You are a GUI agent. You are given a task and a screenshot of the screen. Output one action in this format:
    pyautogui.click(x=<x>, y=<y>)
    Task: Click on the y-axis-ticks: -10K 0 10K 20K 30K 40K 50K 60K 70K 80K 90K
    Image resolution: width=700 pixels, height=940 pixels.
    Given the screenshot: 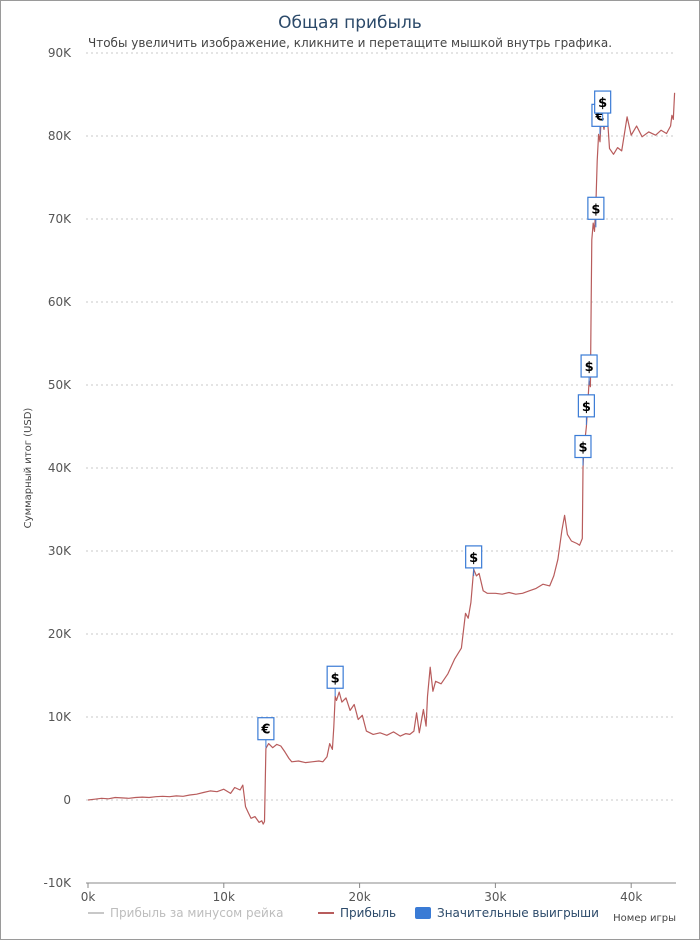 What is the action you would take?
    pyautogui.click(x=58, y=468)
    